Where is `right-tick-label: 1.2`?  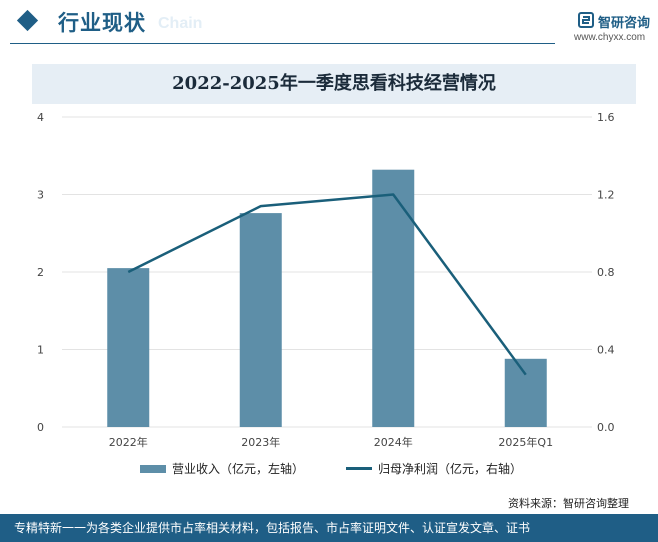
right-tick-label: 1.2 is located at coordinates (606, 195).